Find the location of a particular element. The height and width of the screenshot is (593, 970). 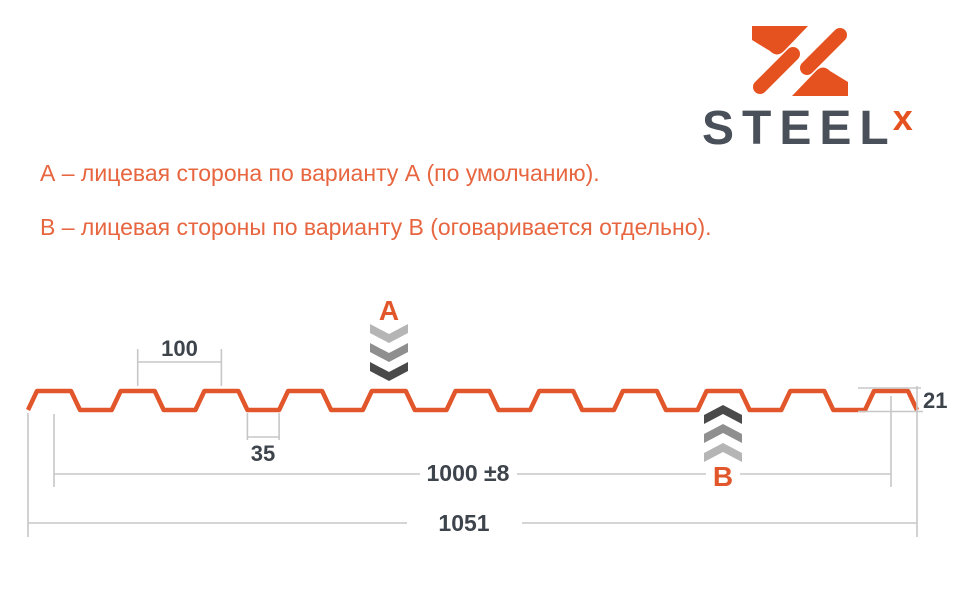

logo-wordmark-x: x is located at coordinates (902, 117).